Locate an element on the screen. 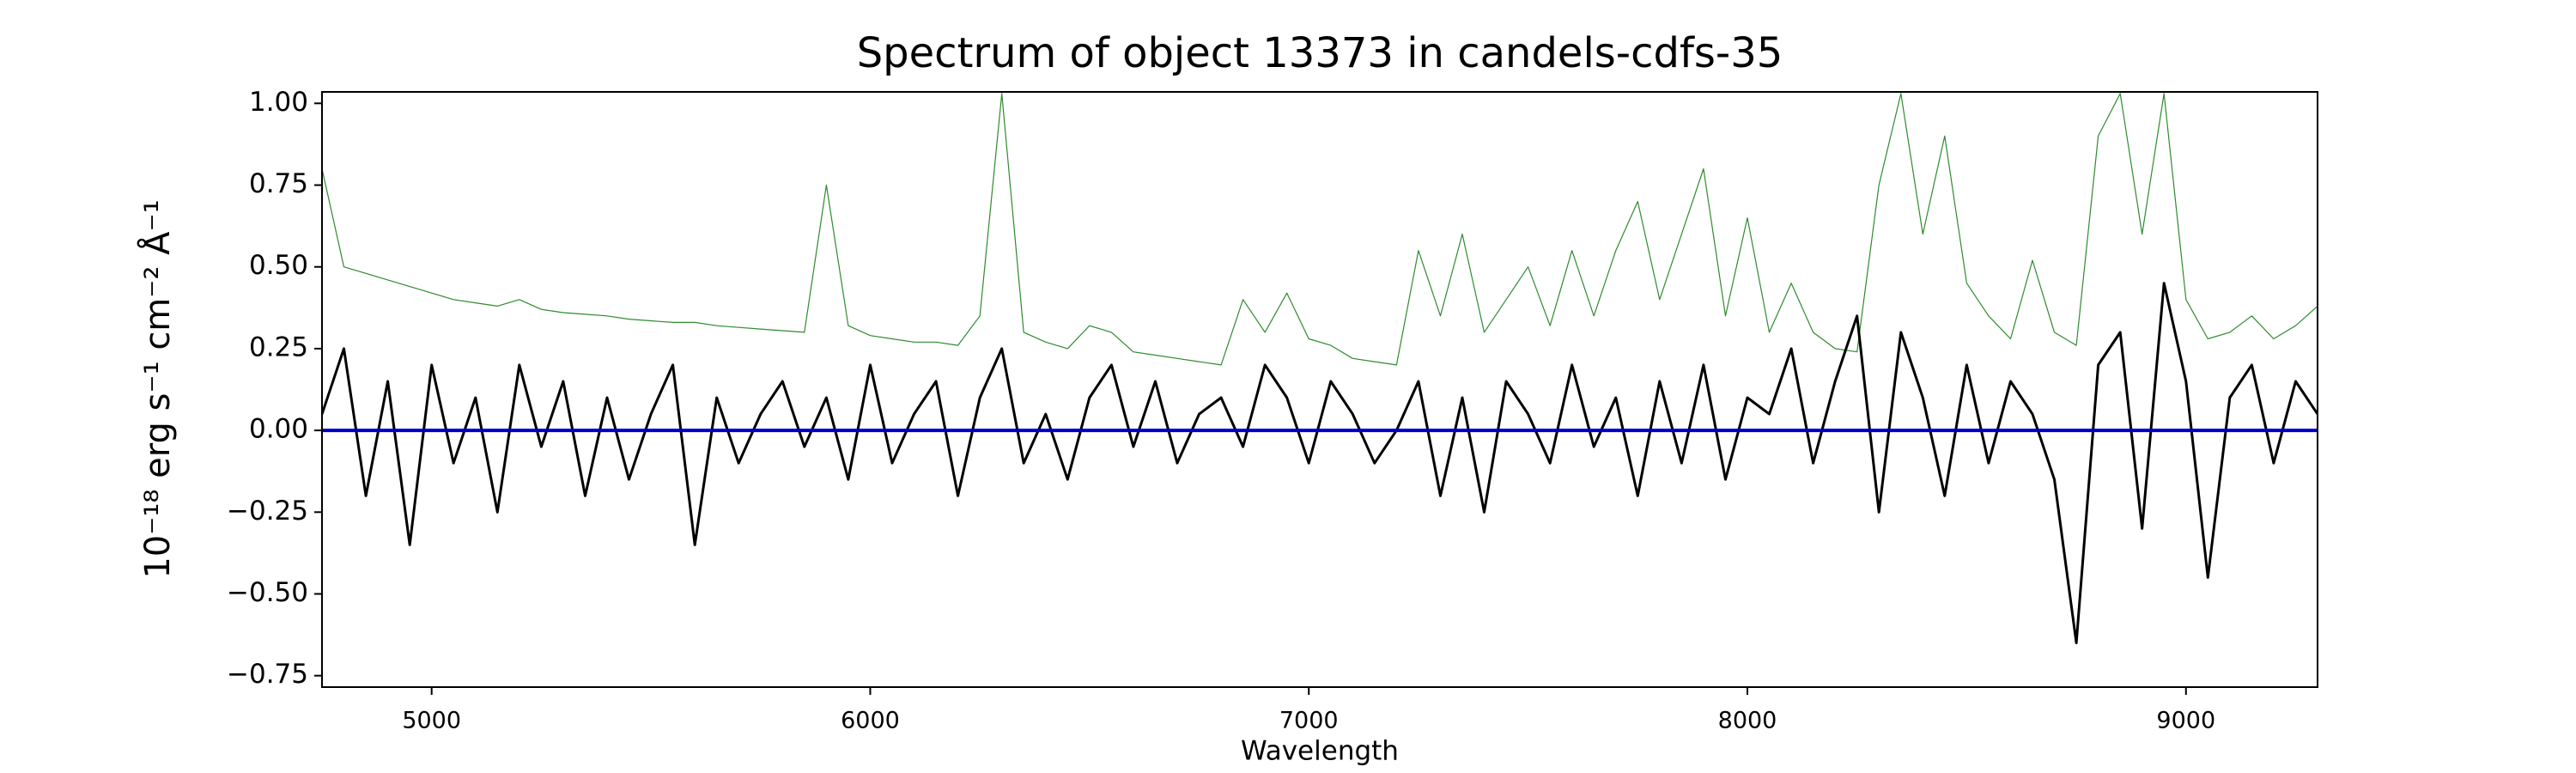 The width and height of the screenshot is (2576, 773). x-tick-label: 7000 is located at coordinates (1309, 721).